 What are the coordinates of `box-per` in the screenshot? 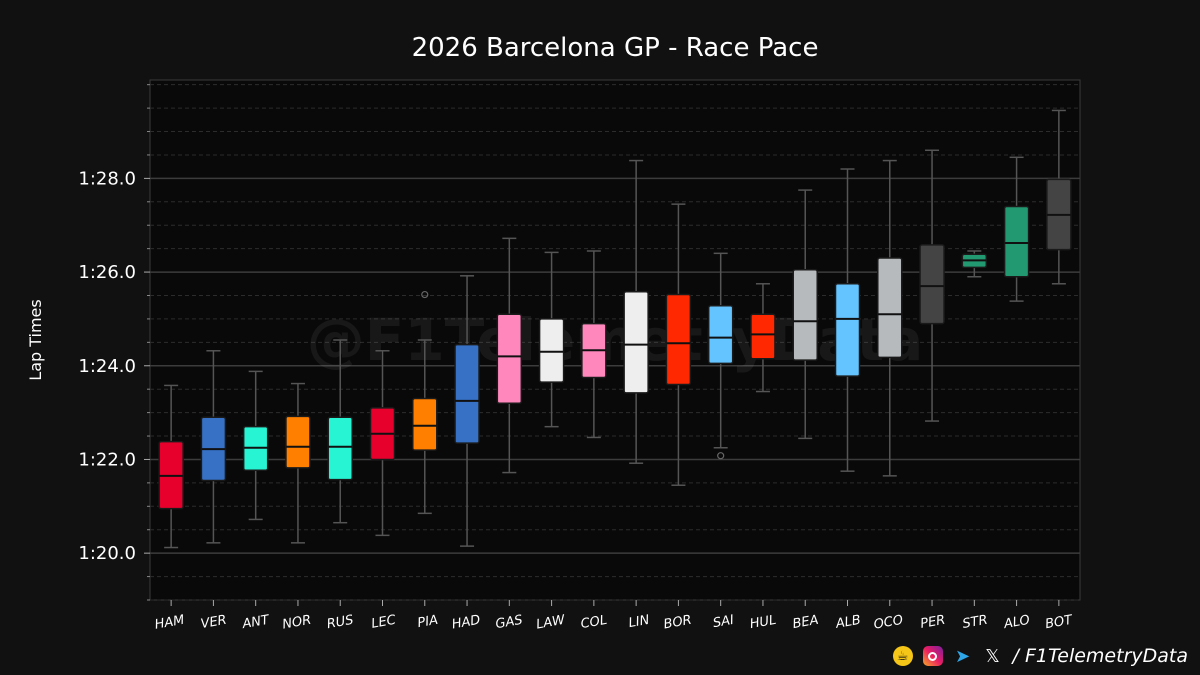 It's located at (932, 285).